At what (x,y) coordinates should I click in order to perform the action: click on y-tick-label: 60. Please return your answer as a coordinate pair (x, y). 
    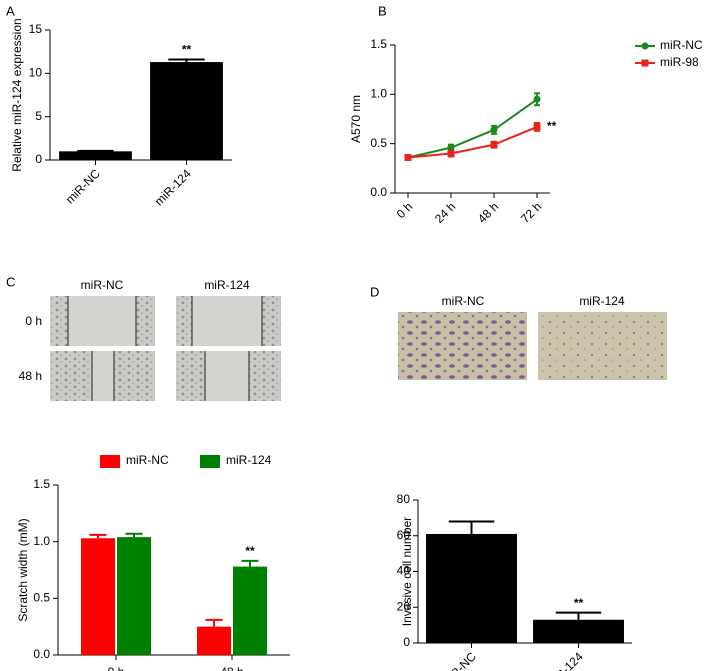
    Looking at the image, I should click on (404, 535).